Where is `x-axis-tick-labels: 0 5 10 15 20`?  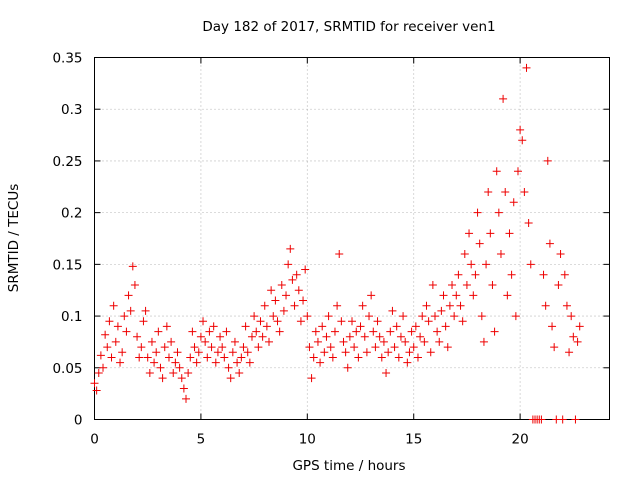
x-axis-tick-labels: 0 5 10 15 20 is located at coordinates (309, 440).